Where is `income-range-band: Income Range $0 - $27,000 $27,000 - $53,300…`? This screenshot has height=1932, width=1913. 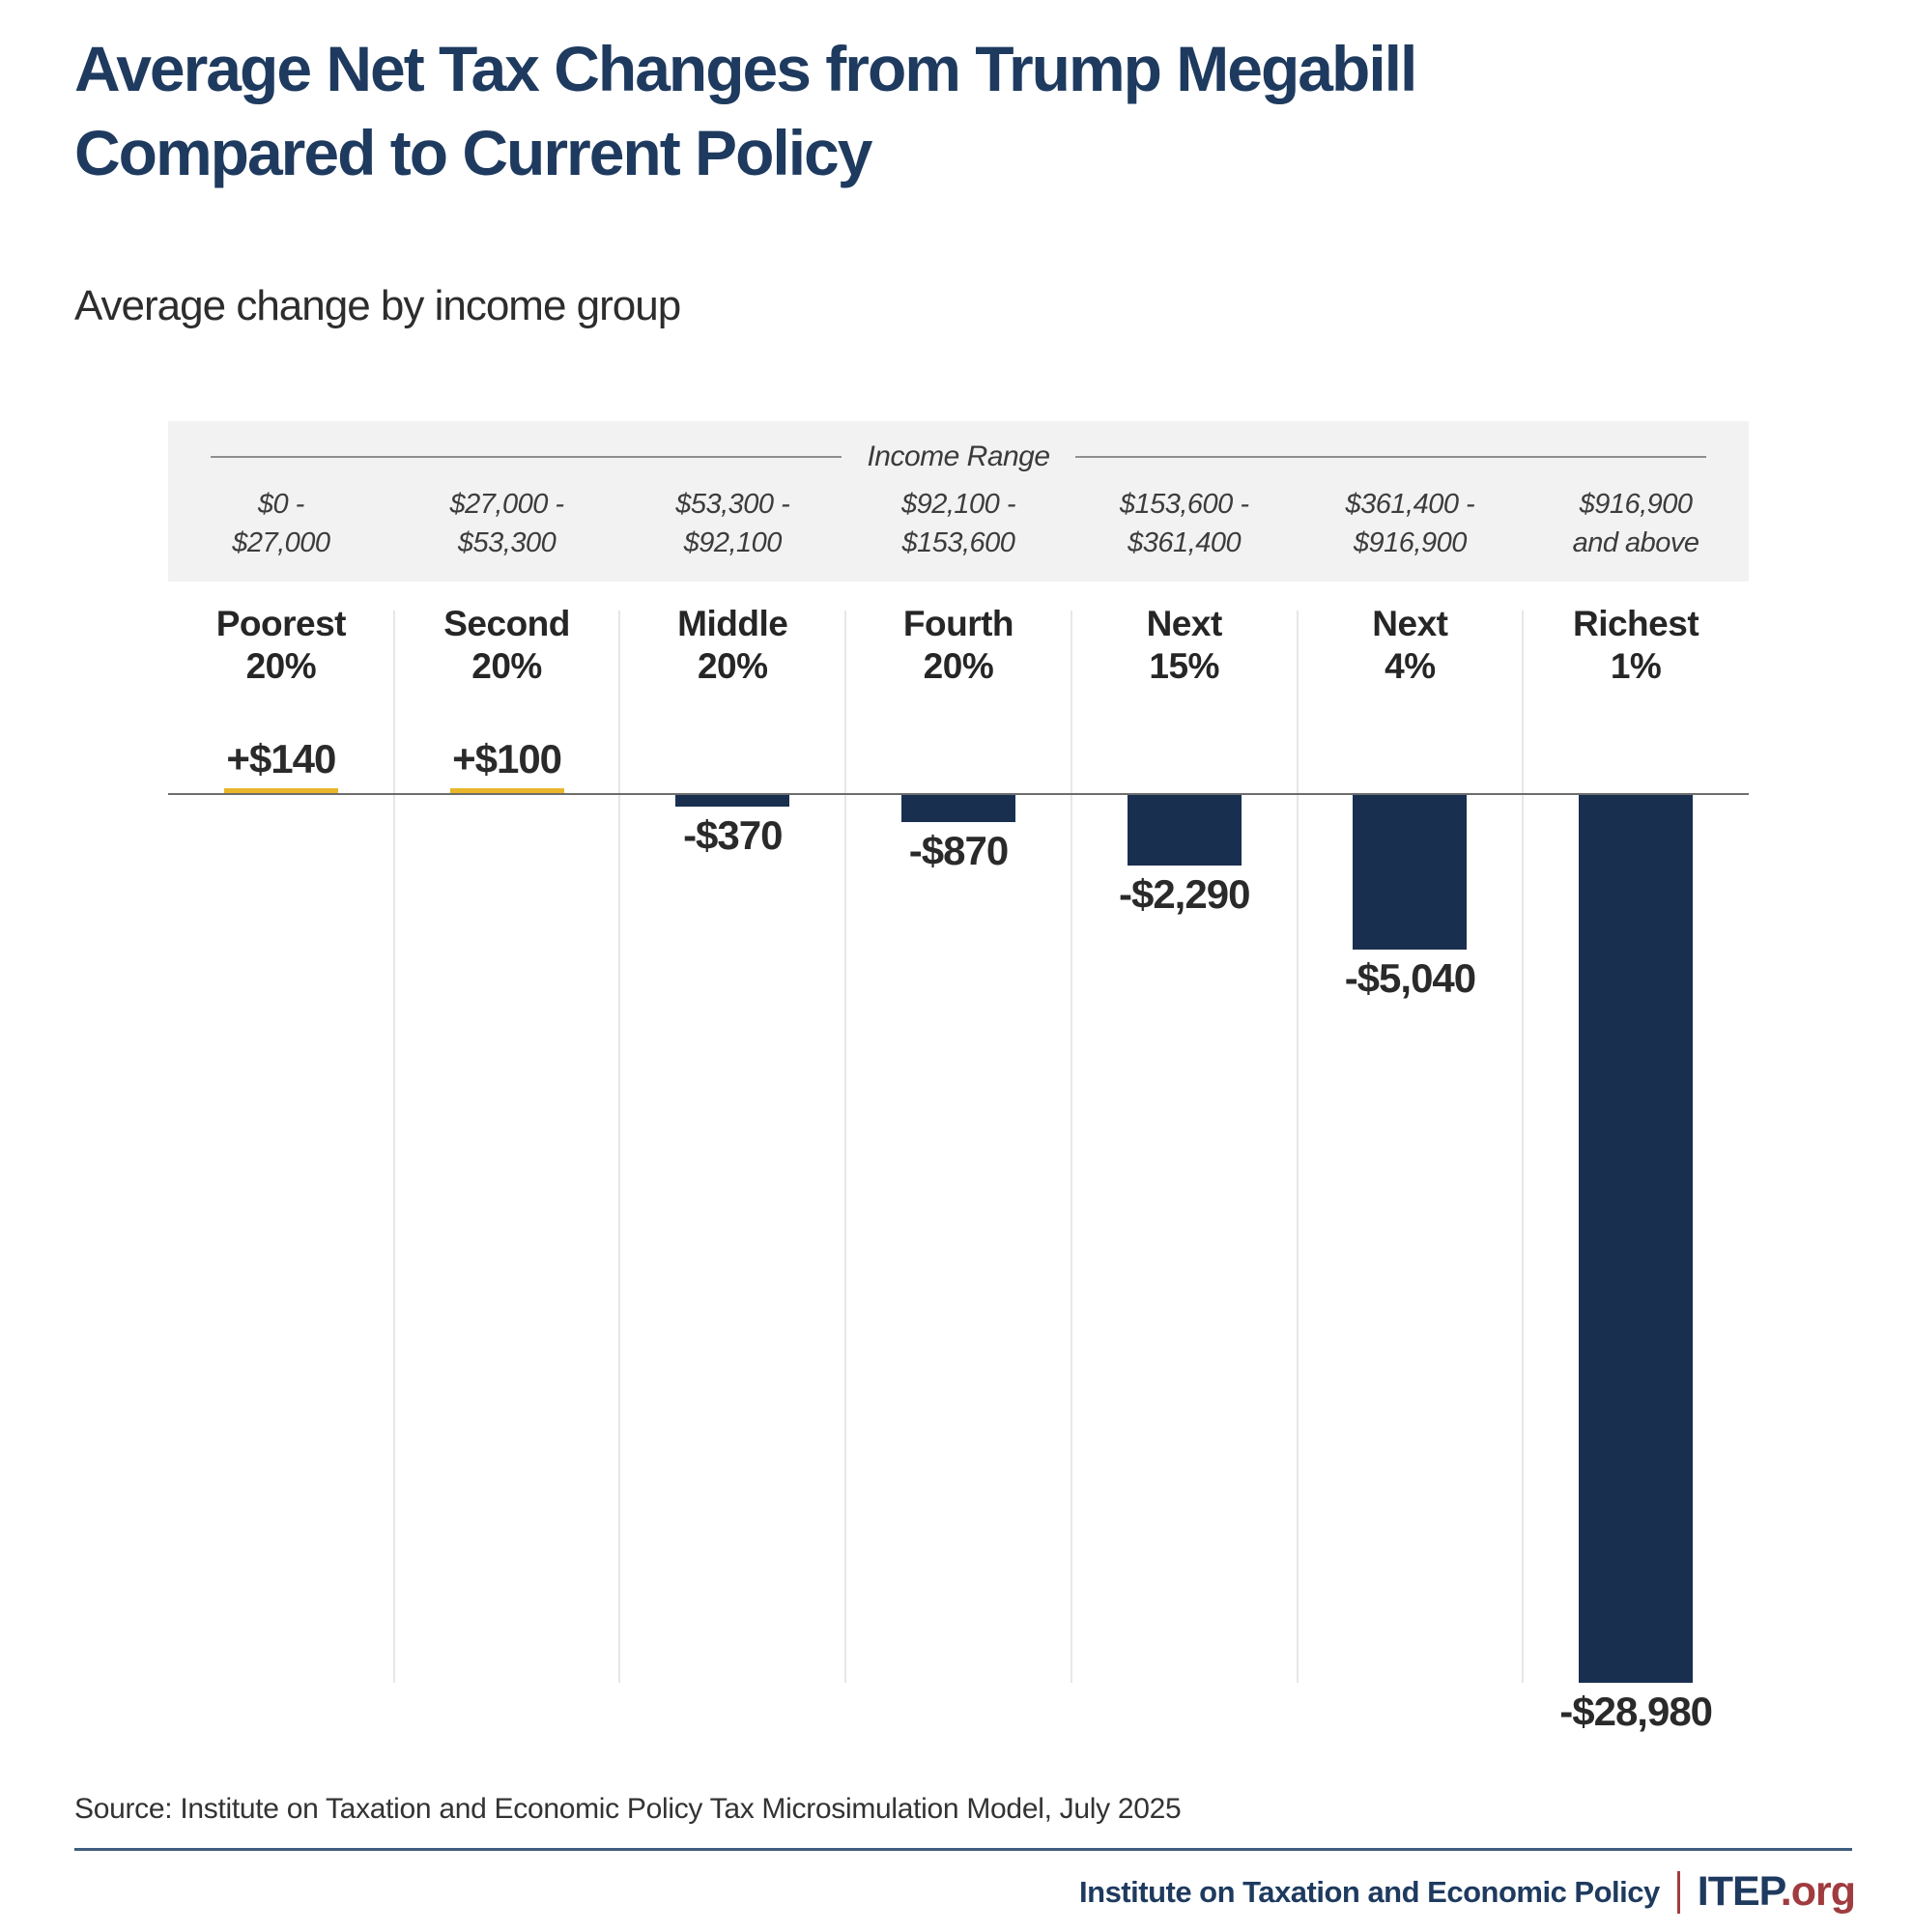
income-range-band: Income Range $0 - $27,000 $27,000 - $53,300… is located at coordinates (958, 502).